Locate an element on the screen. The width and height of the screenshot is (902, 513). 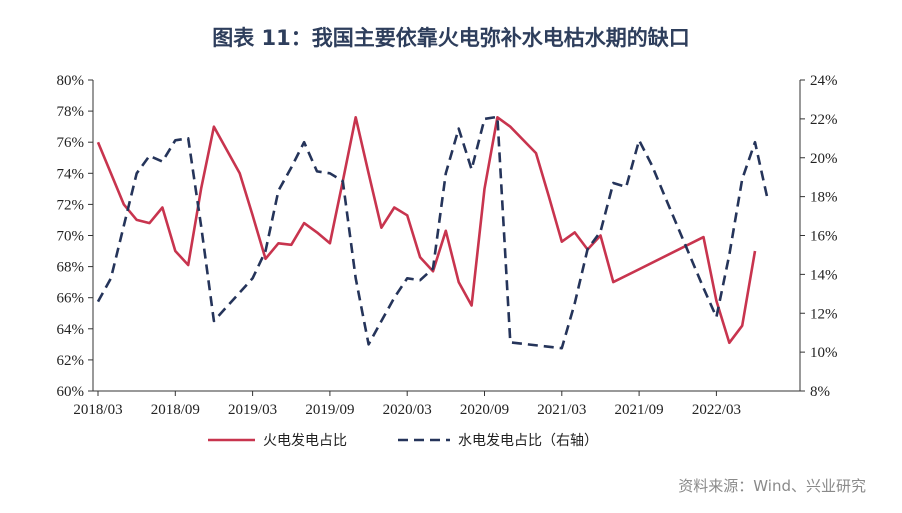
legend-label-thermal: 火电发电占比 is located at coordinates (305, 441).